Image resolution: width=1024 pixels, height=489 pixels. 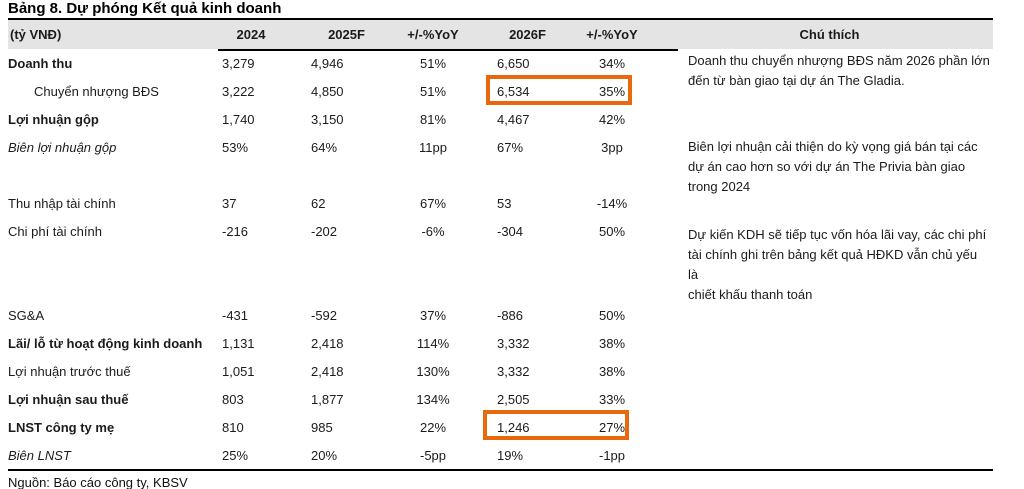 I want to click on table-row-bien-lnst: Biên LNST 25% 20% -5pp 19% -1pp, so click(x=500, y=455).